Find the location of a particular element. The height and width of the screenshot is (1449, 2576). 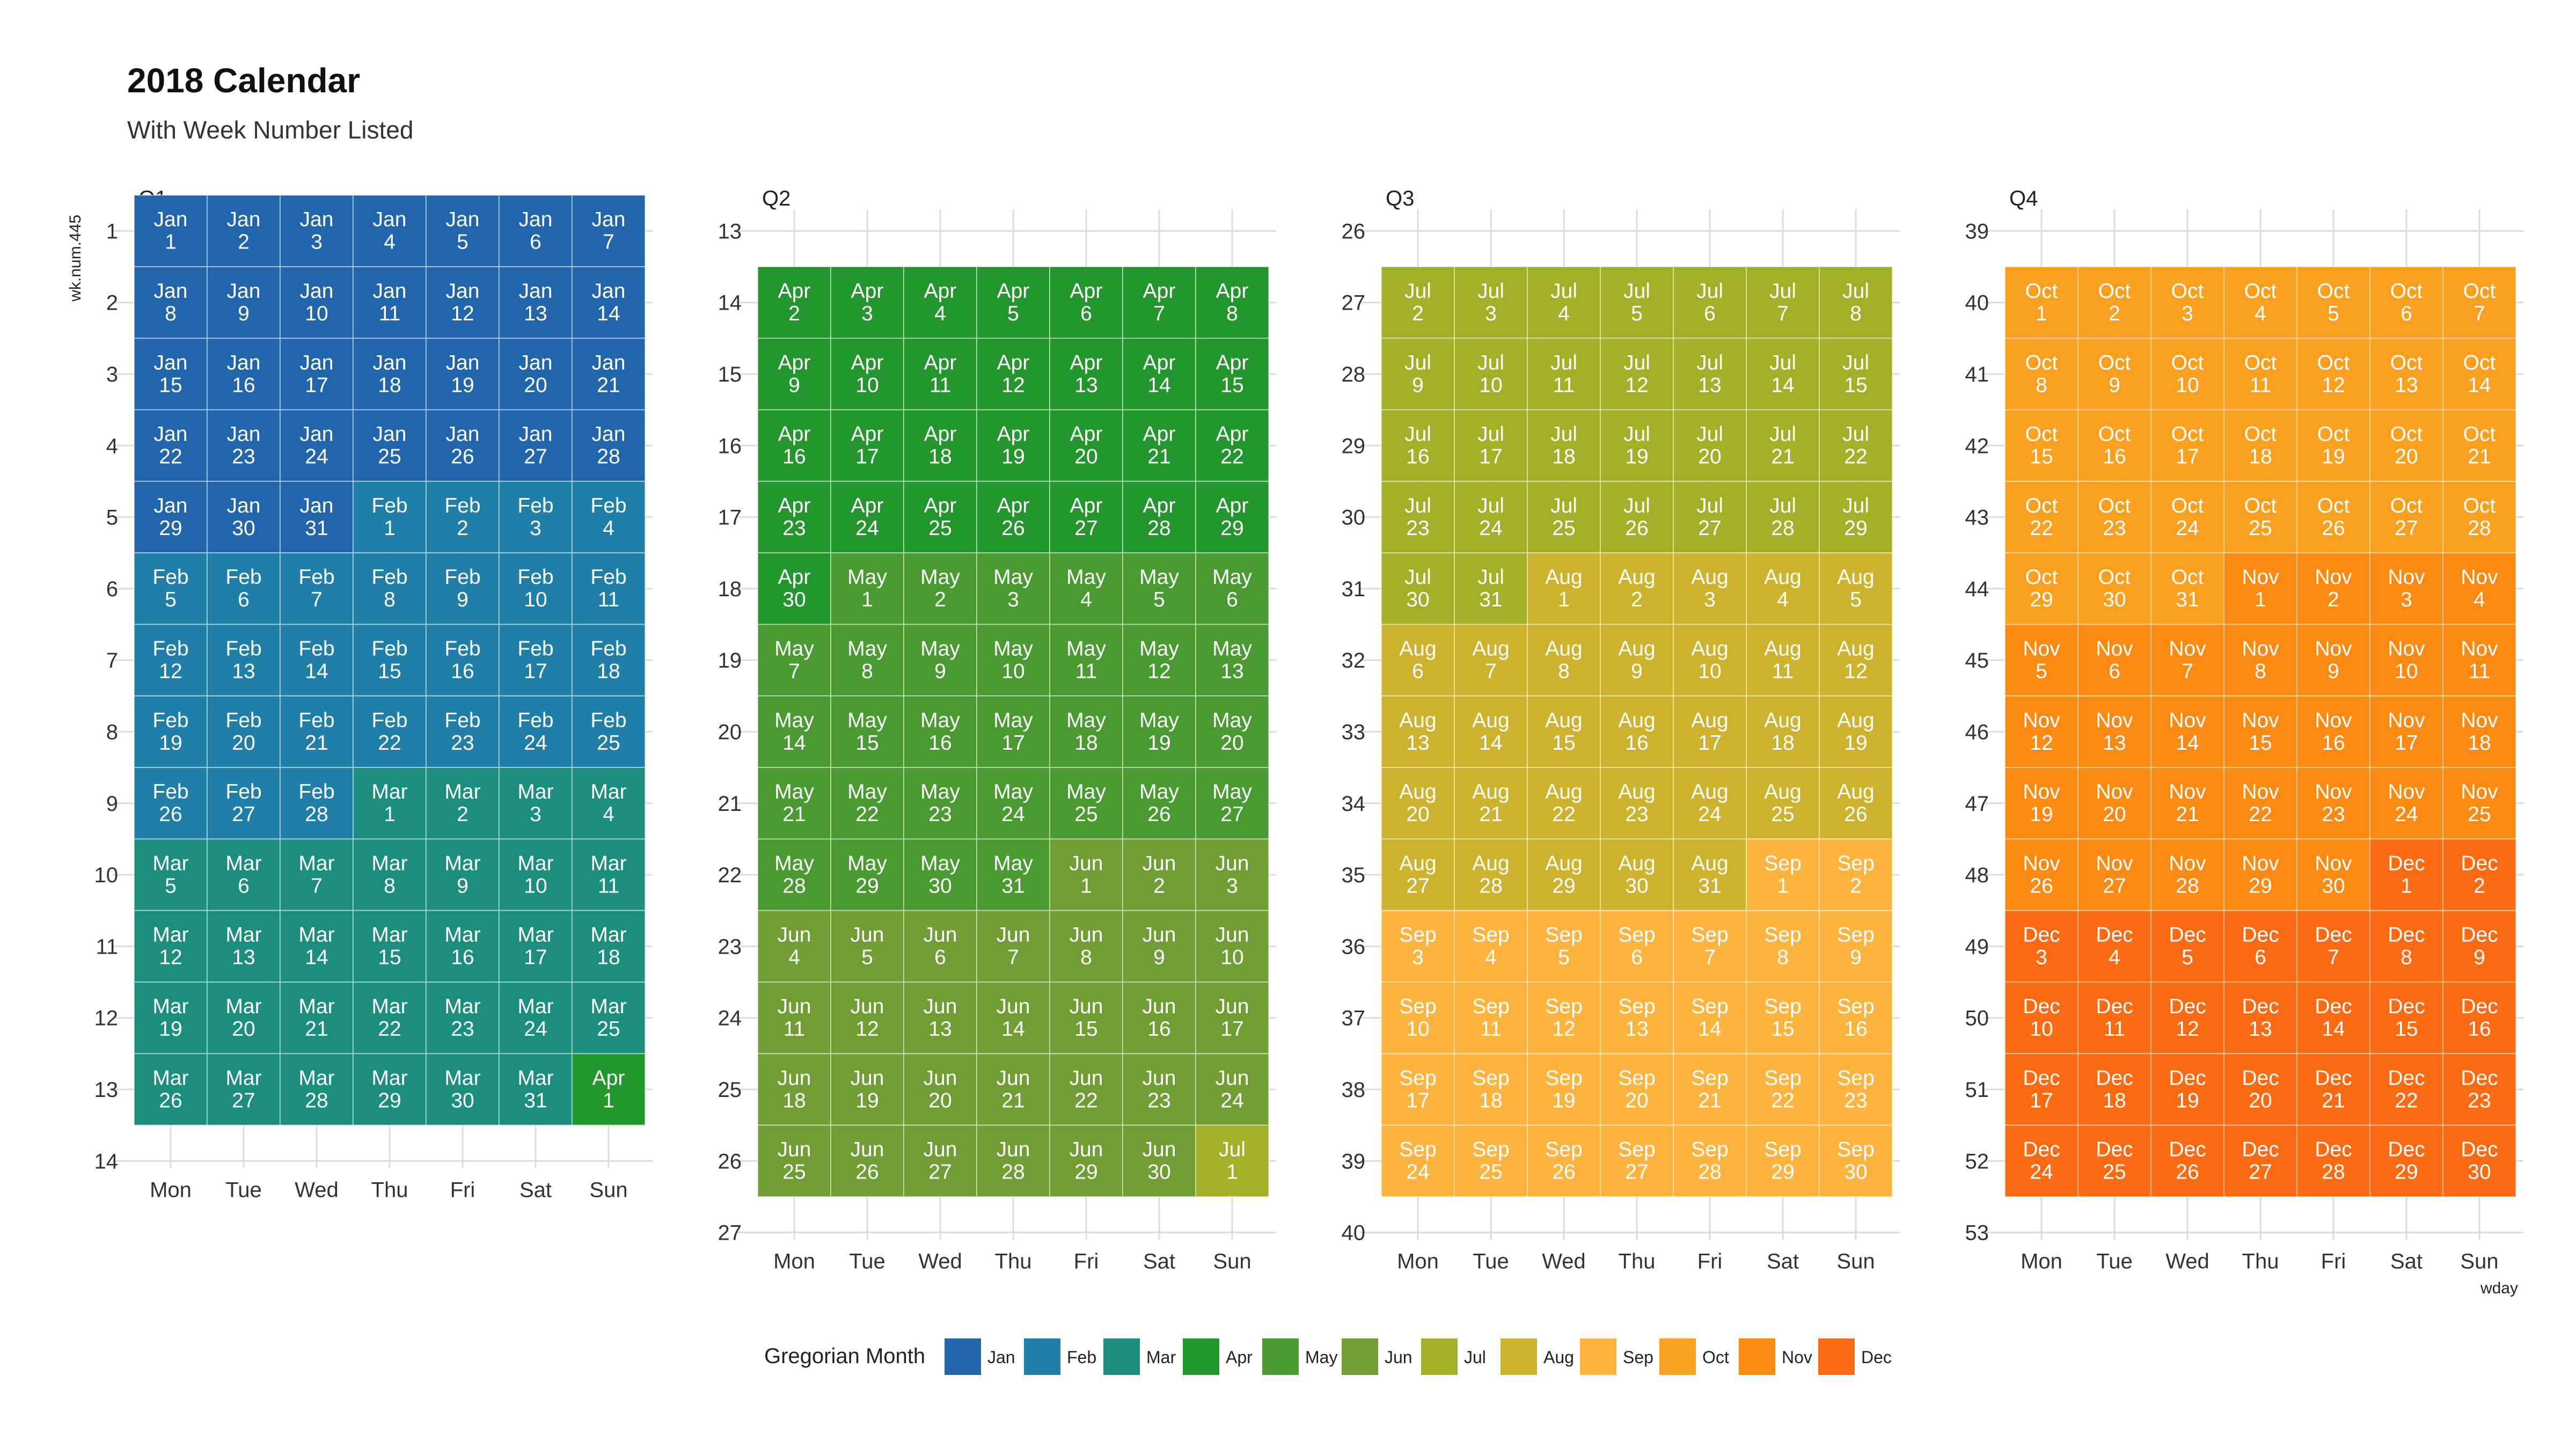

day-number-label: 4 is located at coordinates (390, 242).